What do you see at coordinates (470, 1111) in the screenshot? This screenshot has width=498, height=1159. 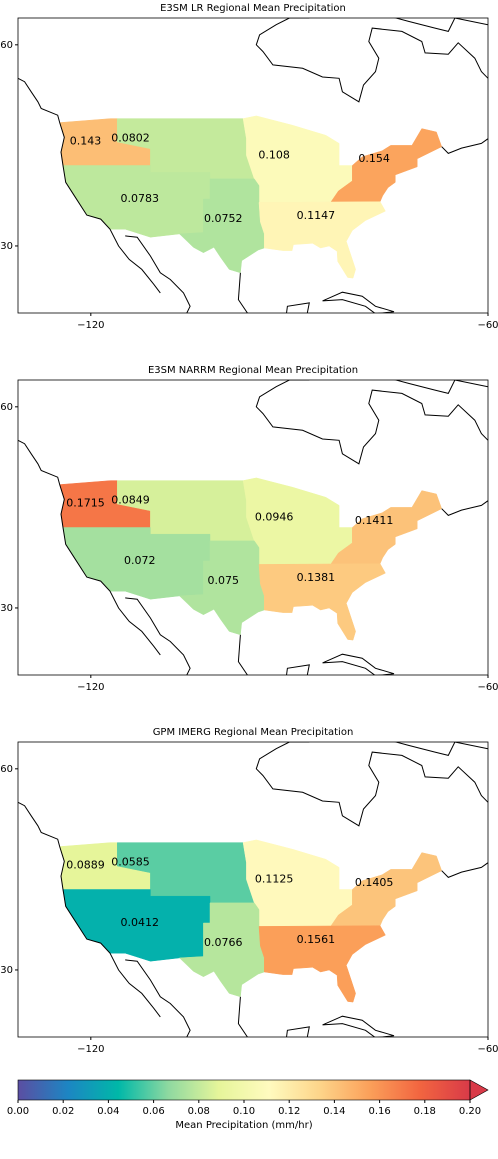 I see `colorbar-tick-label: 0.20` at bounding box center [470, 1111].